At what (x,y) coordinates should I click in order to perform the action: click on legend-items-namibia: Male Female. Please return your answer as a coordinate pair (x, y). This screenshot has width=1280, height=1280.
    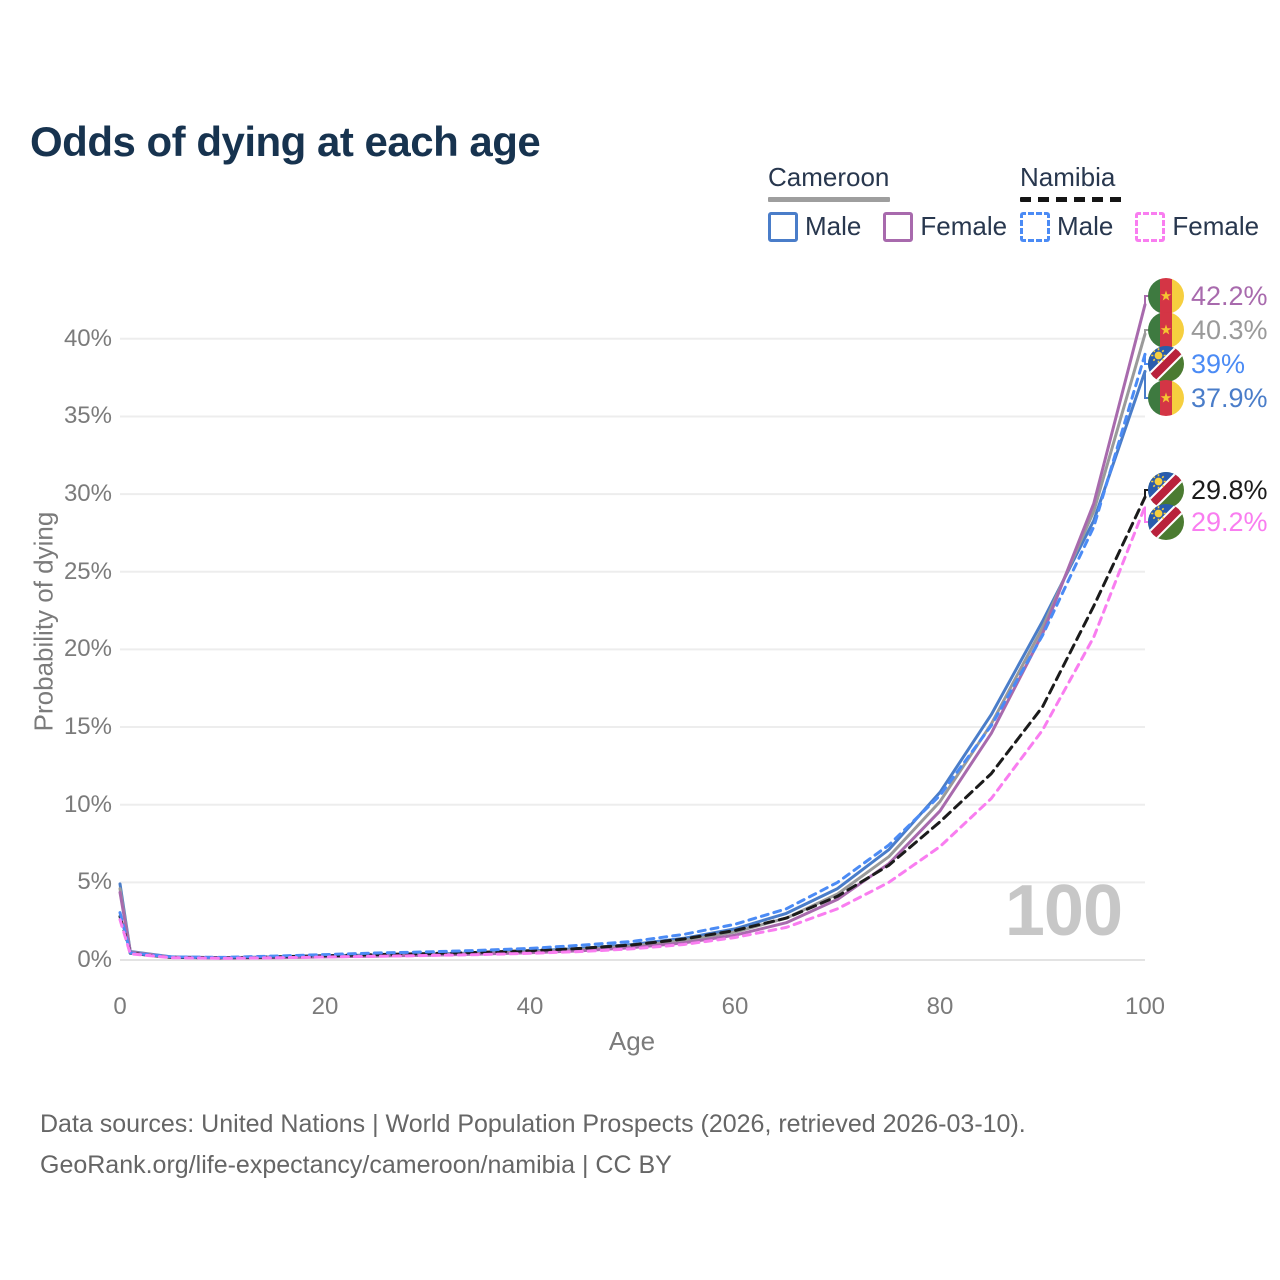
    Looking at the image, I should click on (1139, 226).